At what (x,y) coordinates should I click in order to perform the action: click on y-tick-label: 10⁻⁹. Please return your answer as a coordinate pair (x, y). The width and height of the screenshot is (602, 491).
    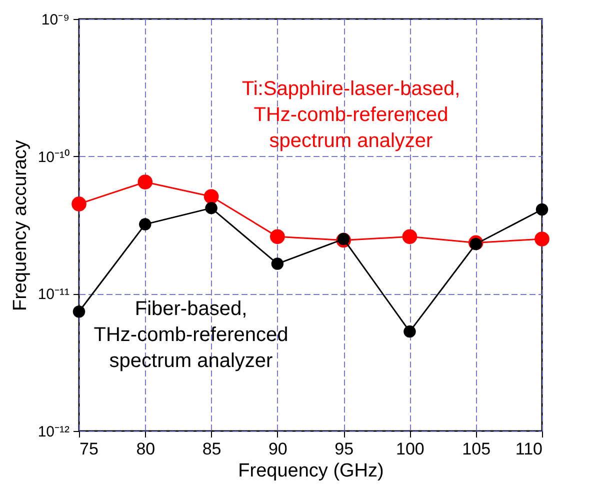
    Looking at the image, I should click on (55, 20).